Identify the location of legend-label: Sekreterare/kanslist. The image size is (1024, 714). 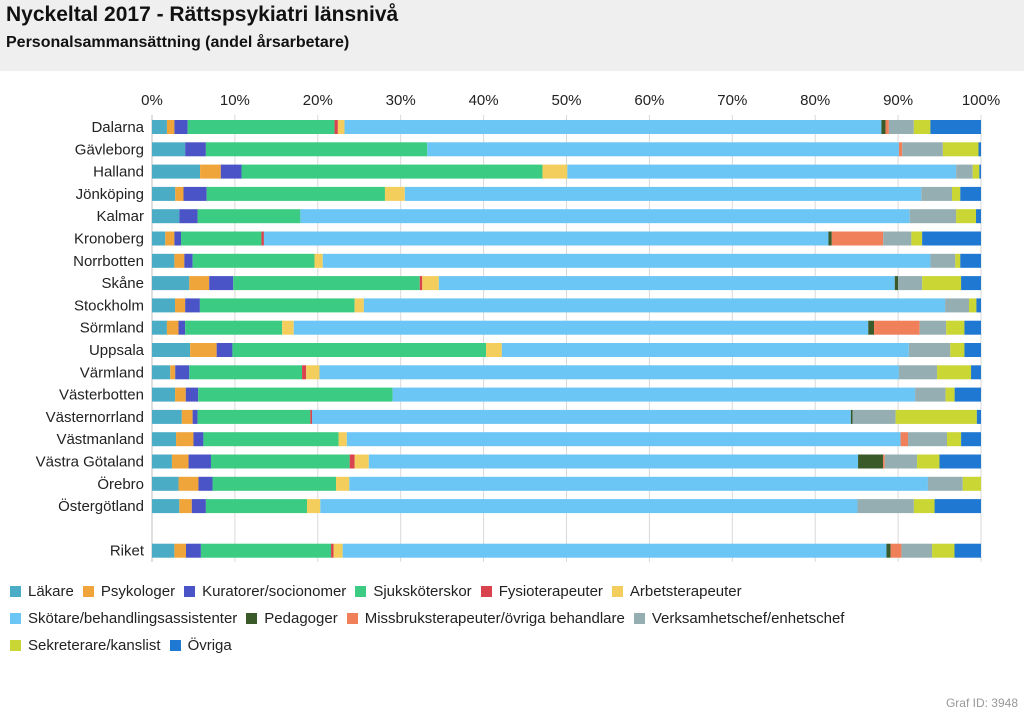
(94, 645).